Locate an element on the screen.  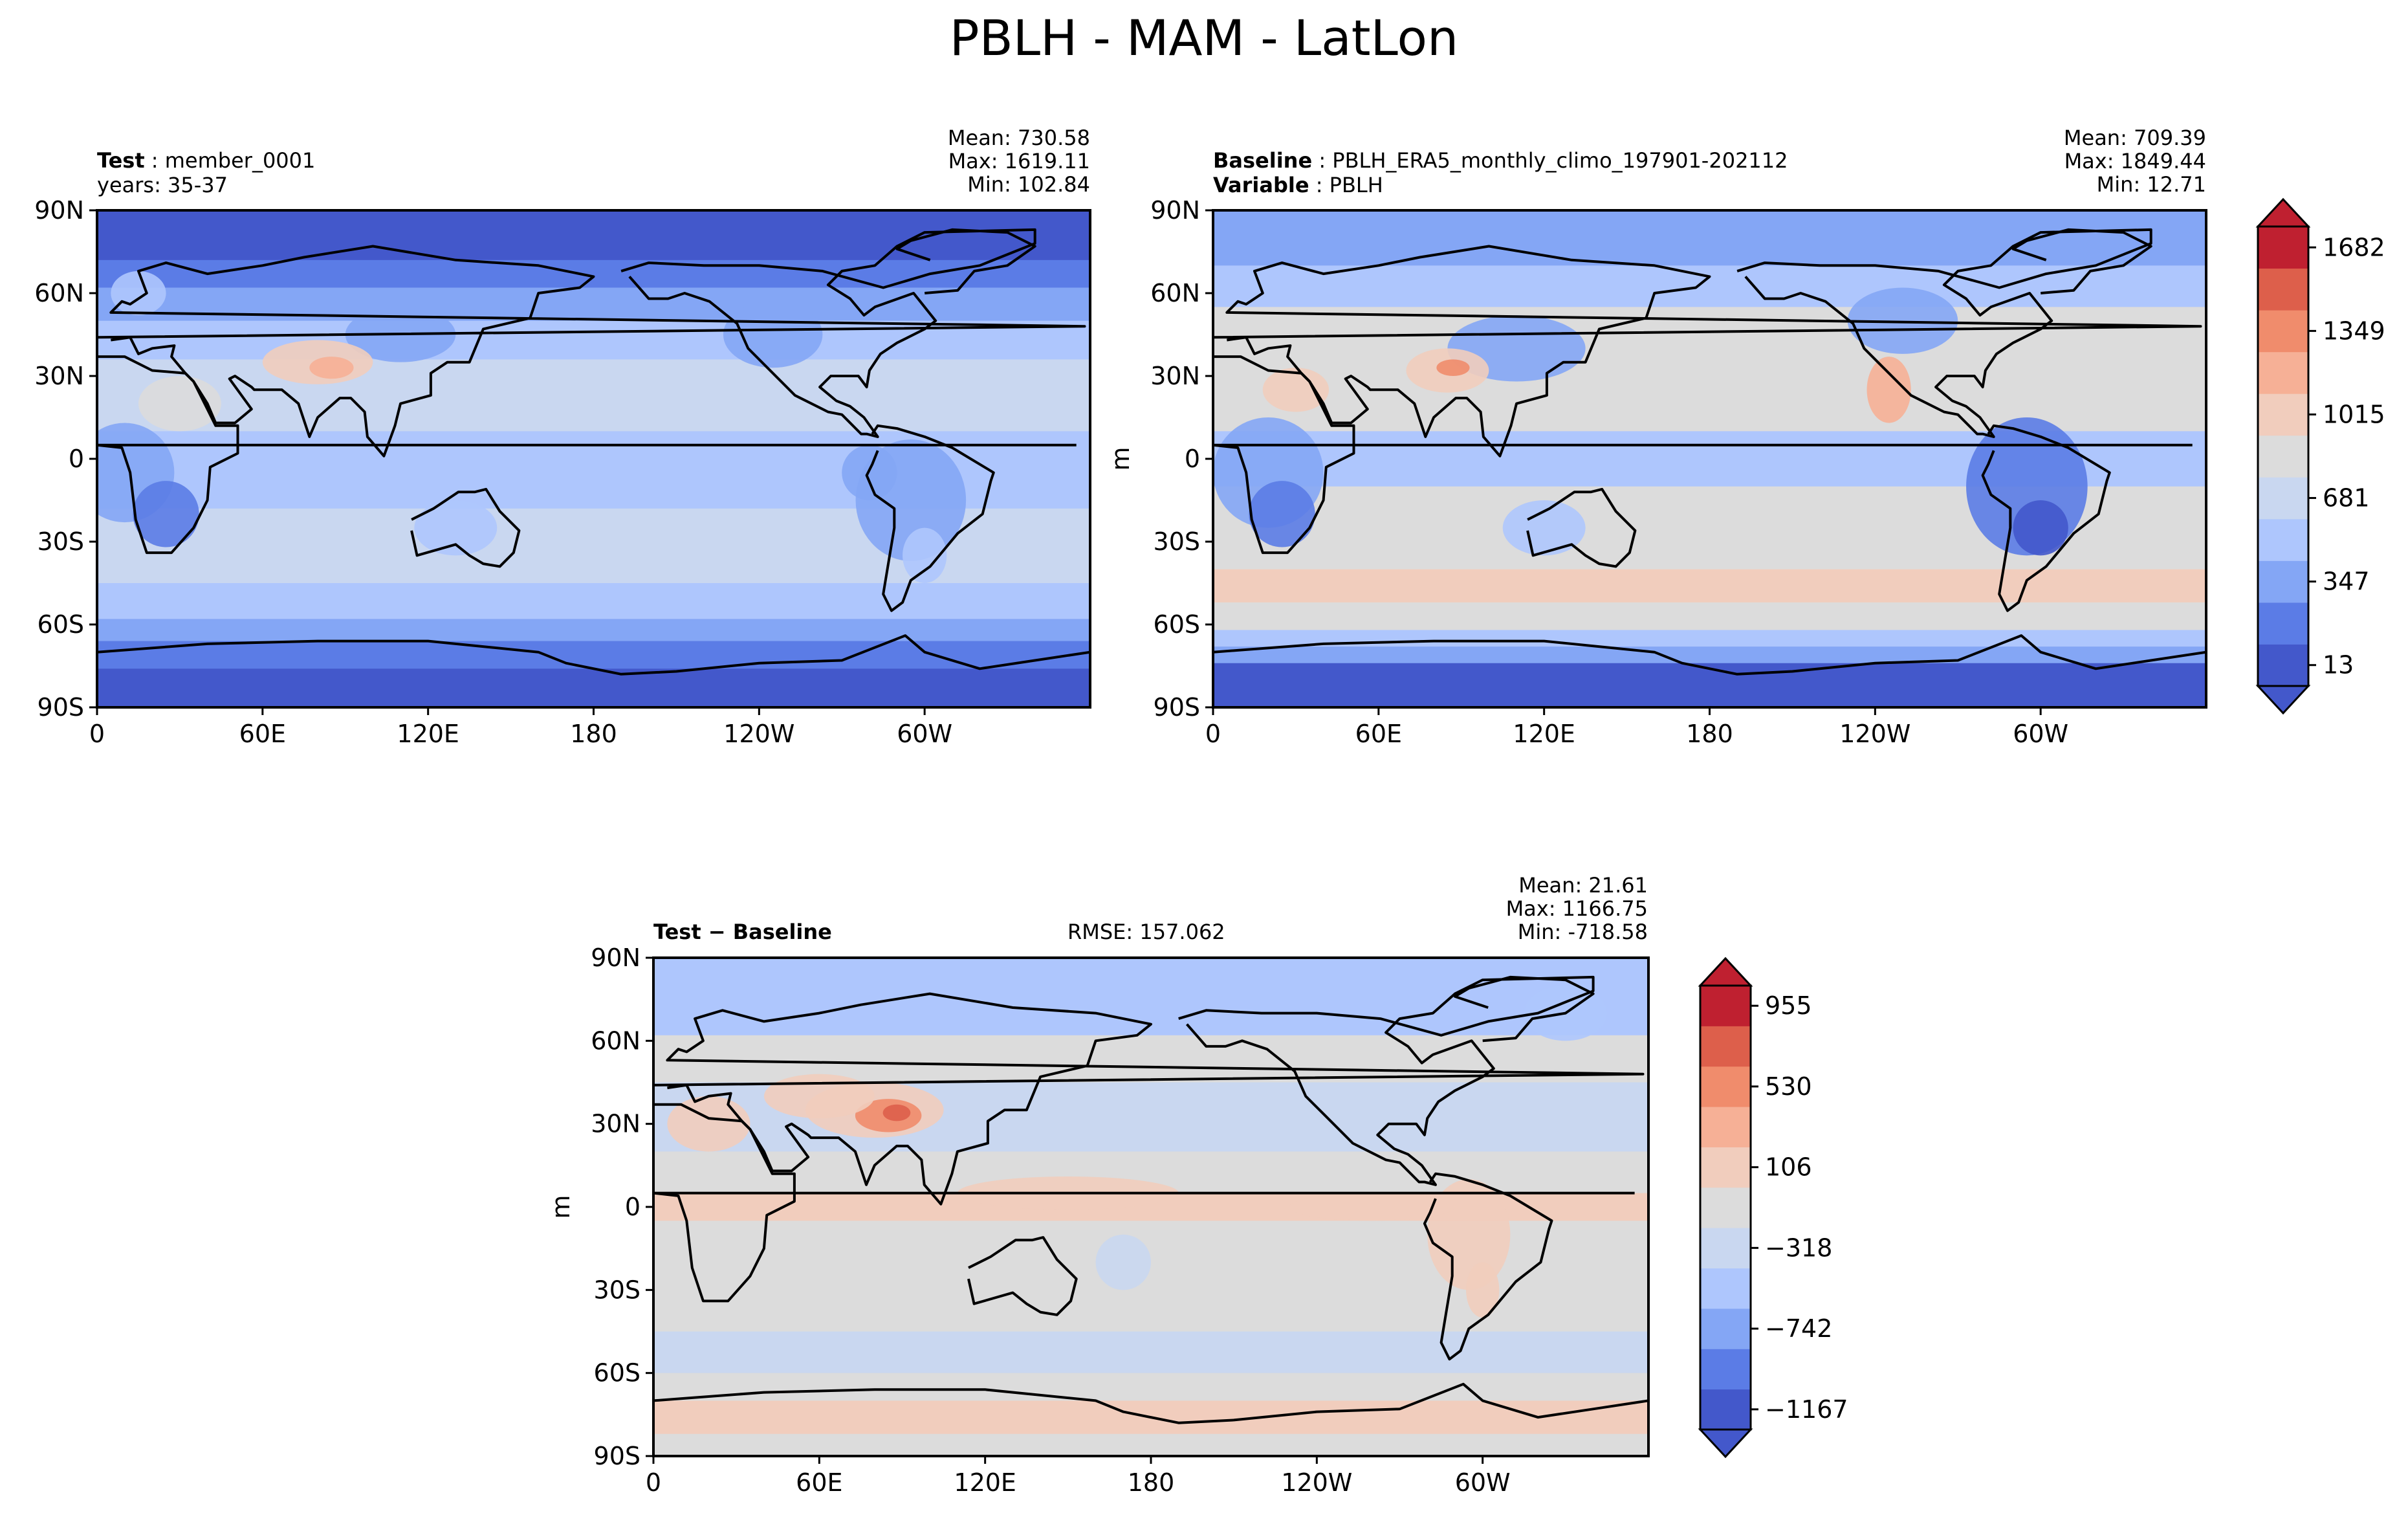
diff-max: Max: 1166.75 is located at coordinates (1577, 908).